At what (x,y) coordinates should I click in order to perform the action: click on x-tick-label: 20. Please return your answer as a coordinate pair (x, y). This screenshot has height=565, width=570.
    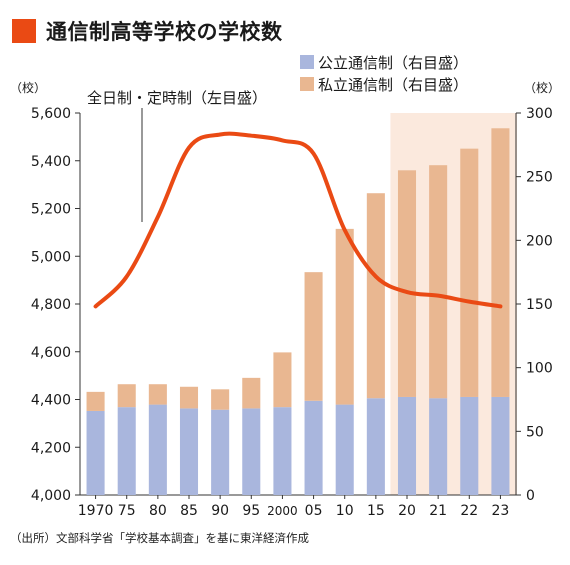
    Looking at the image, I should click on (407, 511).